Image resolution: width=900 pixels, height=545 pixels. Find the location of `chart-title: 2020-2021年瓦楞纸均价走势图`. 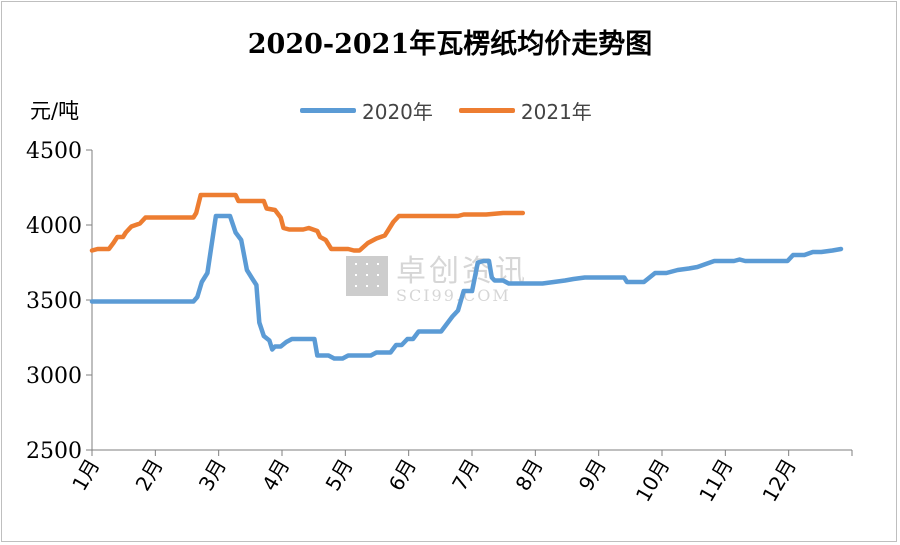

chart-title: 2020-2021年瓦楞纸均价走势图 is located at coordinates (450, 44).